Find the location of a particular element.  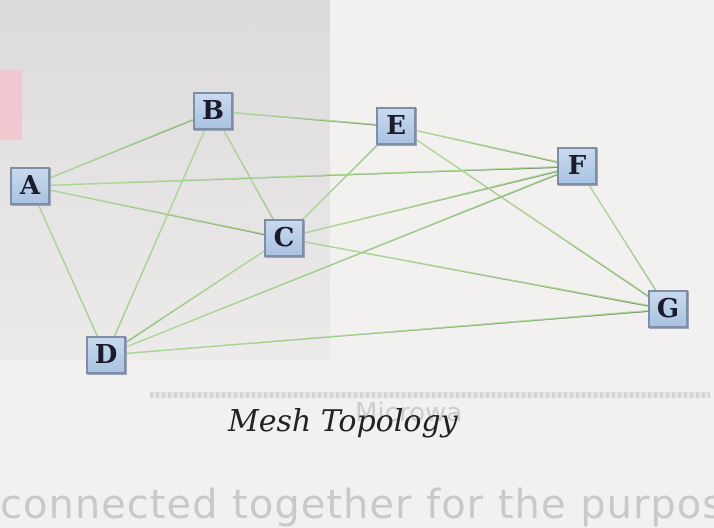

edge-e-g is located at coordinates (532, 218).